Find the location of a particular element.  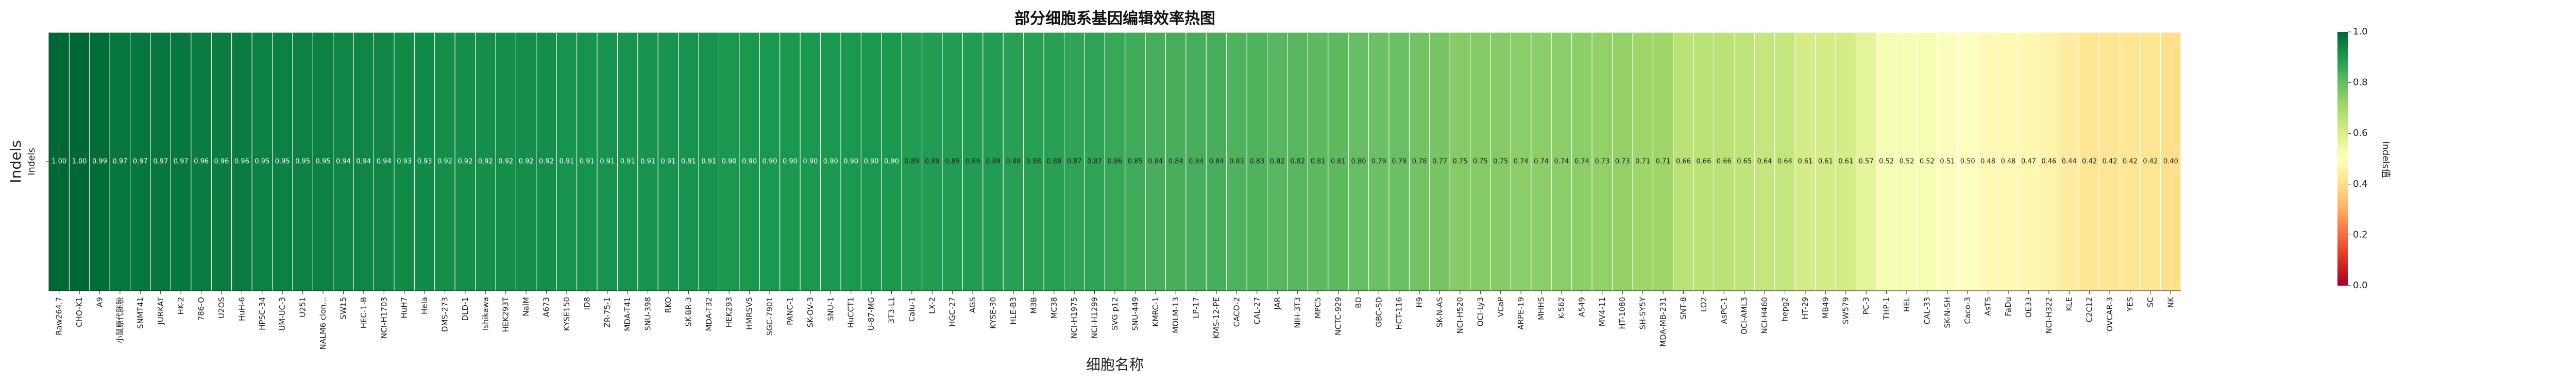

x-tick-label: LX-2 is located at coordinates (932, 306).